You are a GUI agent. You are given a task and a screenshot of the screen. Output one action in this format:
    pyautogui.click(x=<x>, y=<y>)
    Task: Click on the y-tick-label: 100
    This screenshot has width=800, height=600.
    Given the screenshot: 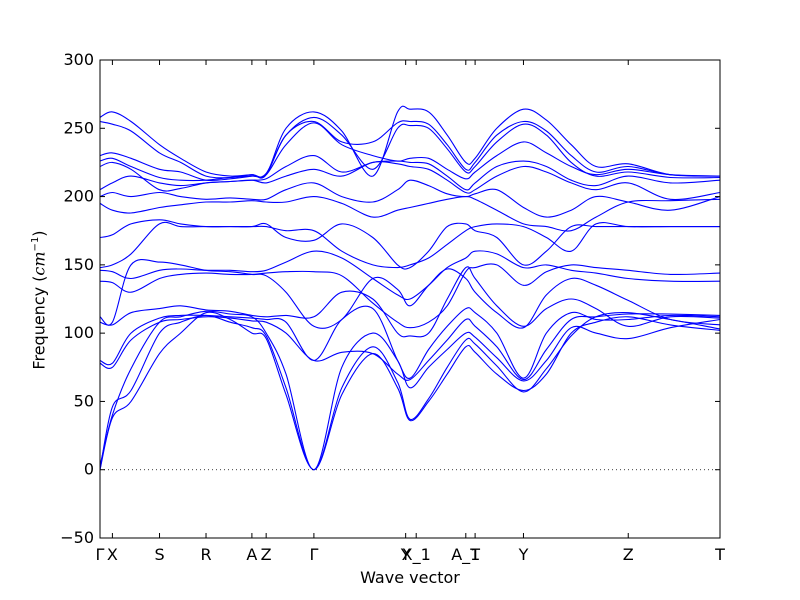 What is the action you would take?
    pyautogui.click(x=78, y=332)
    